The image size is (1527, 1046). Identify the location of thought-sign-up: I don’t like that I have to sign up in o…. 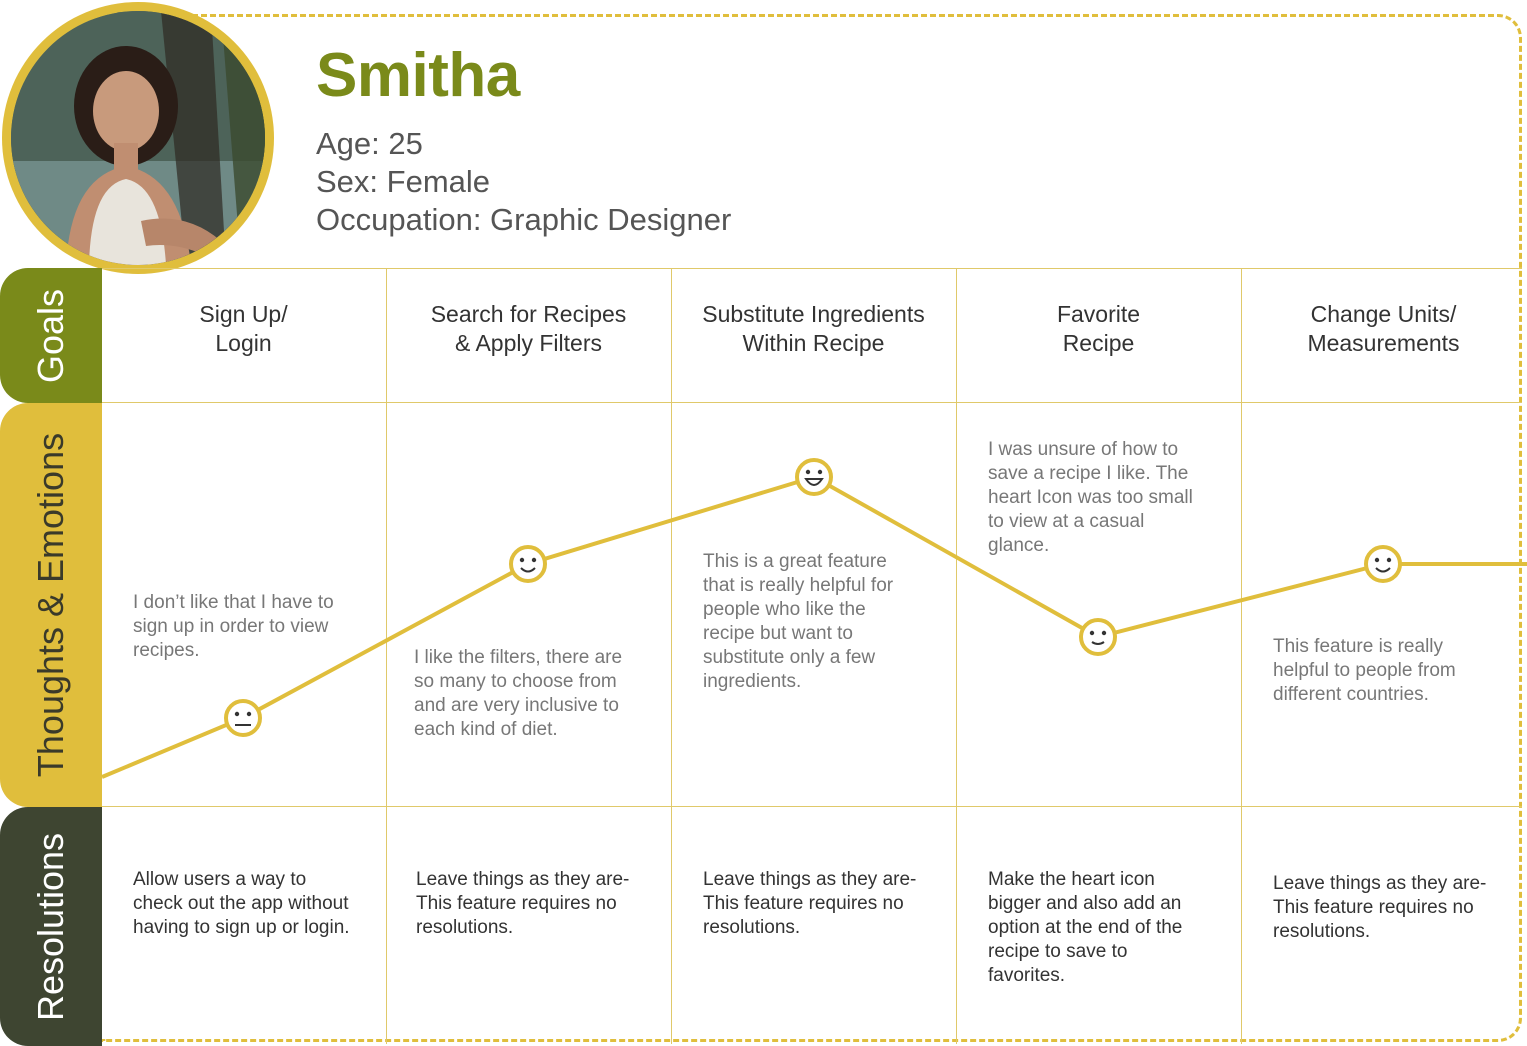
(233, 626).